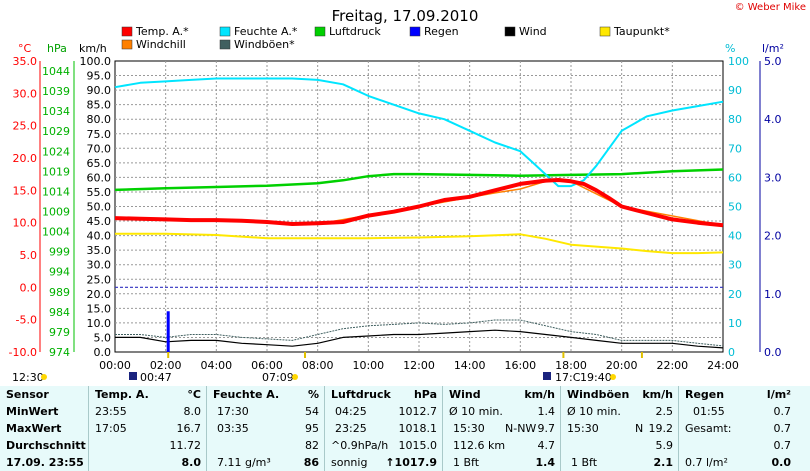  Describe the element at coordinates (479, 445) in the screenshot. I see `wind-r3-label: 112.6 km` at that location.